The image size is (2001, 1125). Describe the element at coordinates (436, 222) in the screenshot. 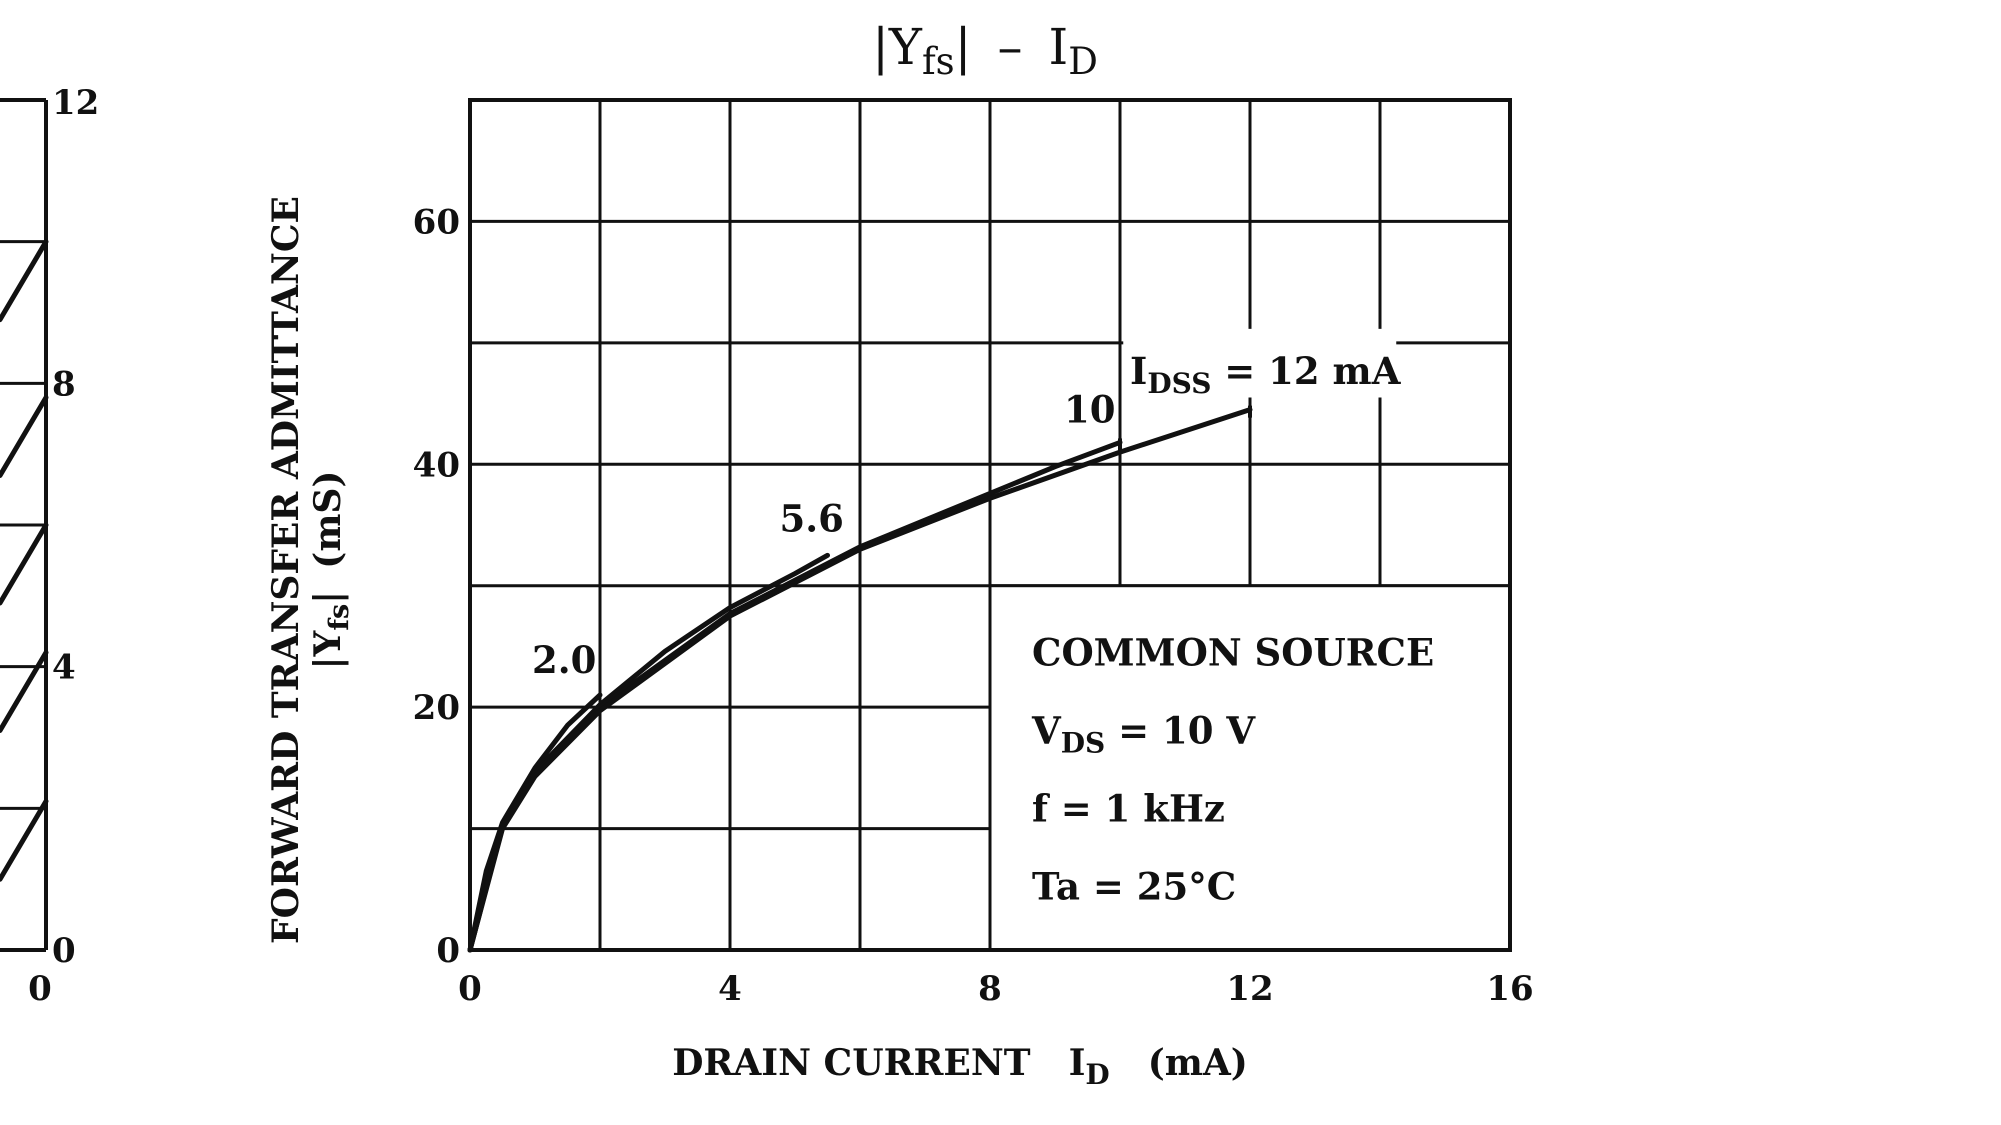

I see `y-tick-label: 60` at that location.